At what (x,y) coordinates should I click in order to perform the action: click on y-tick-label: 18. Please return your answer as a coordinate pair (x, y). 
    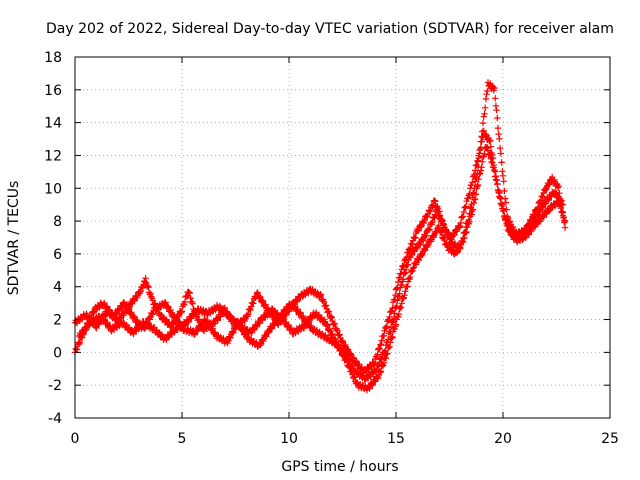
    Looking at the image, I should click on (53, 58).